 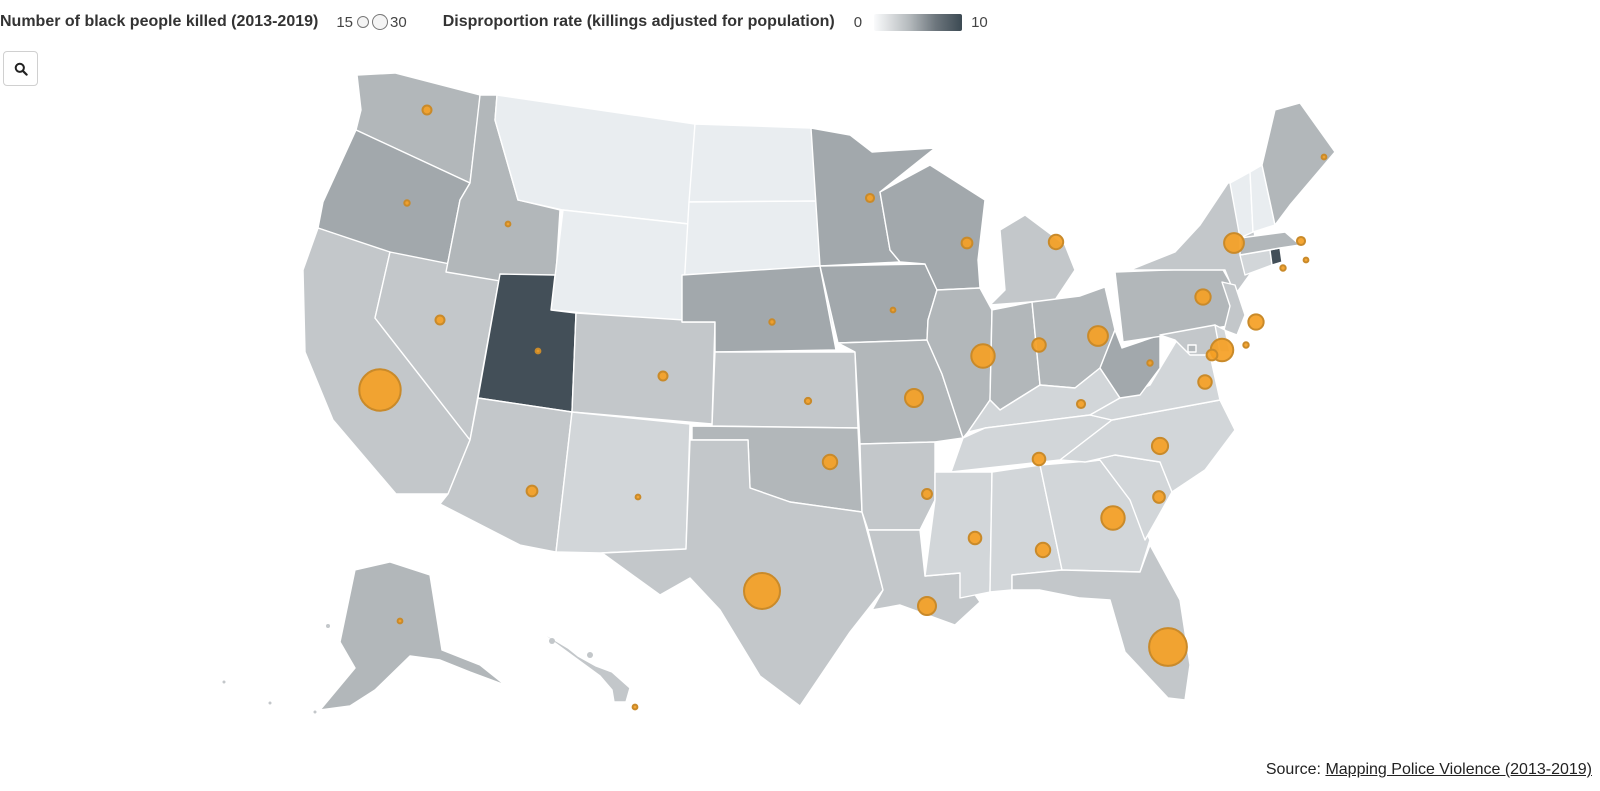 I want to click on state-wy, so click(x=620, y=266).